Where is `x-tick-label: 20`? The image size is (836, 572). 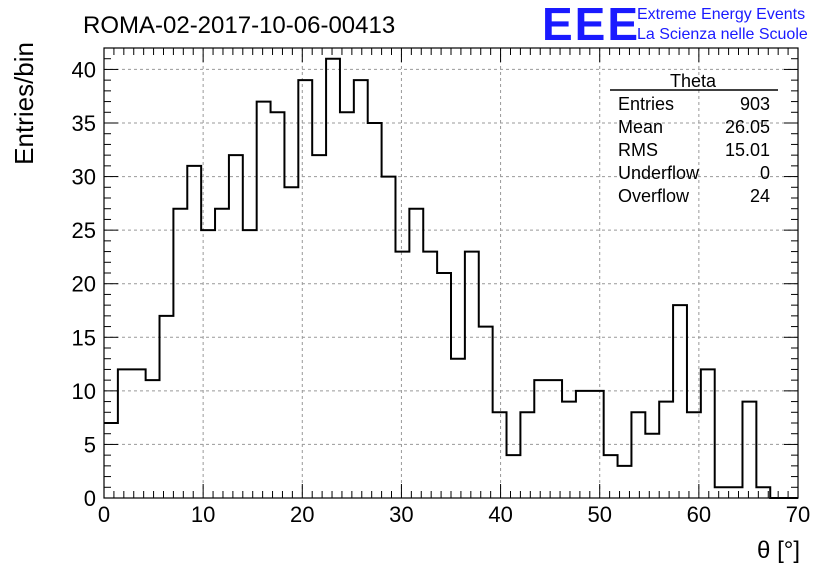 x-tick-label: 20 is located at coordinates (302, 514).